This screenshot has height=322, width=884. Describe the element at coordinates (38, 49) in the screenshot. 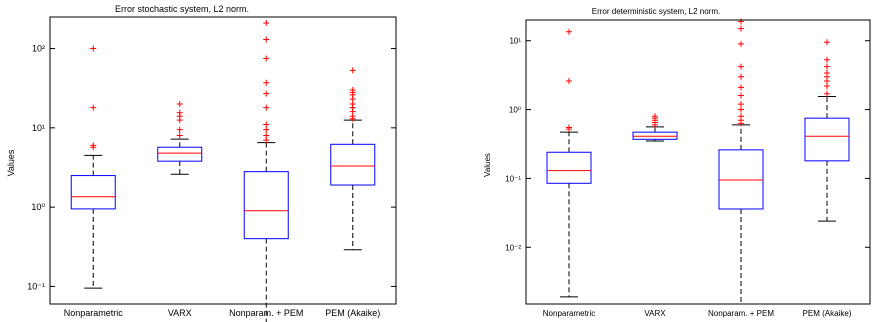

I see `y-tick-label: 10²` at that location.